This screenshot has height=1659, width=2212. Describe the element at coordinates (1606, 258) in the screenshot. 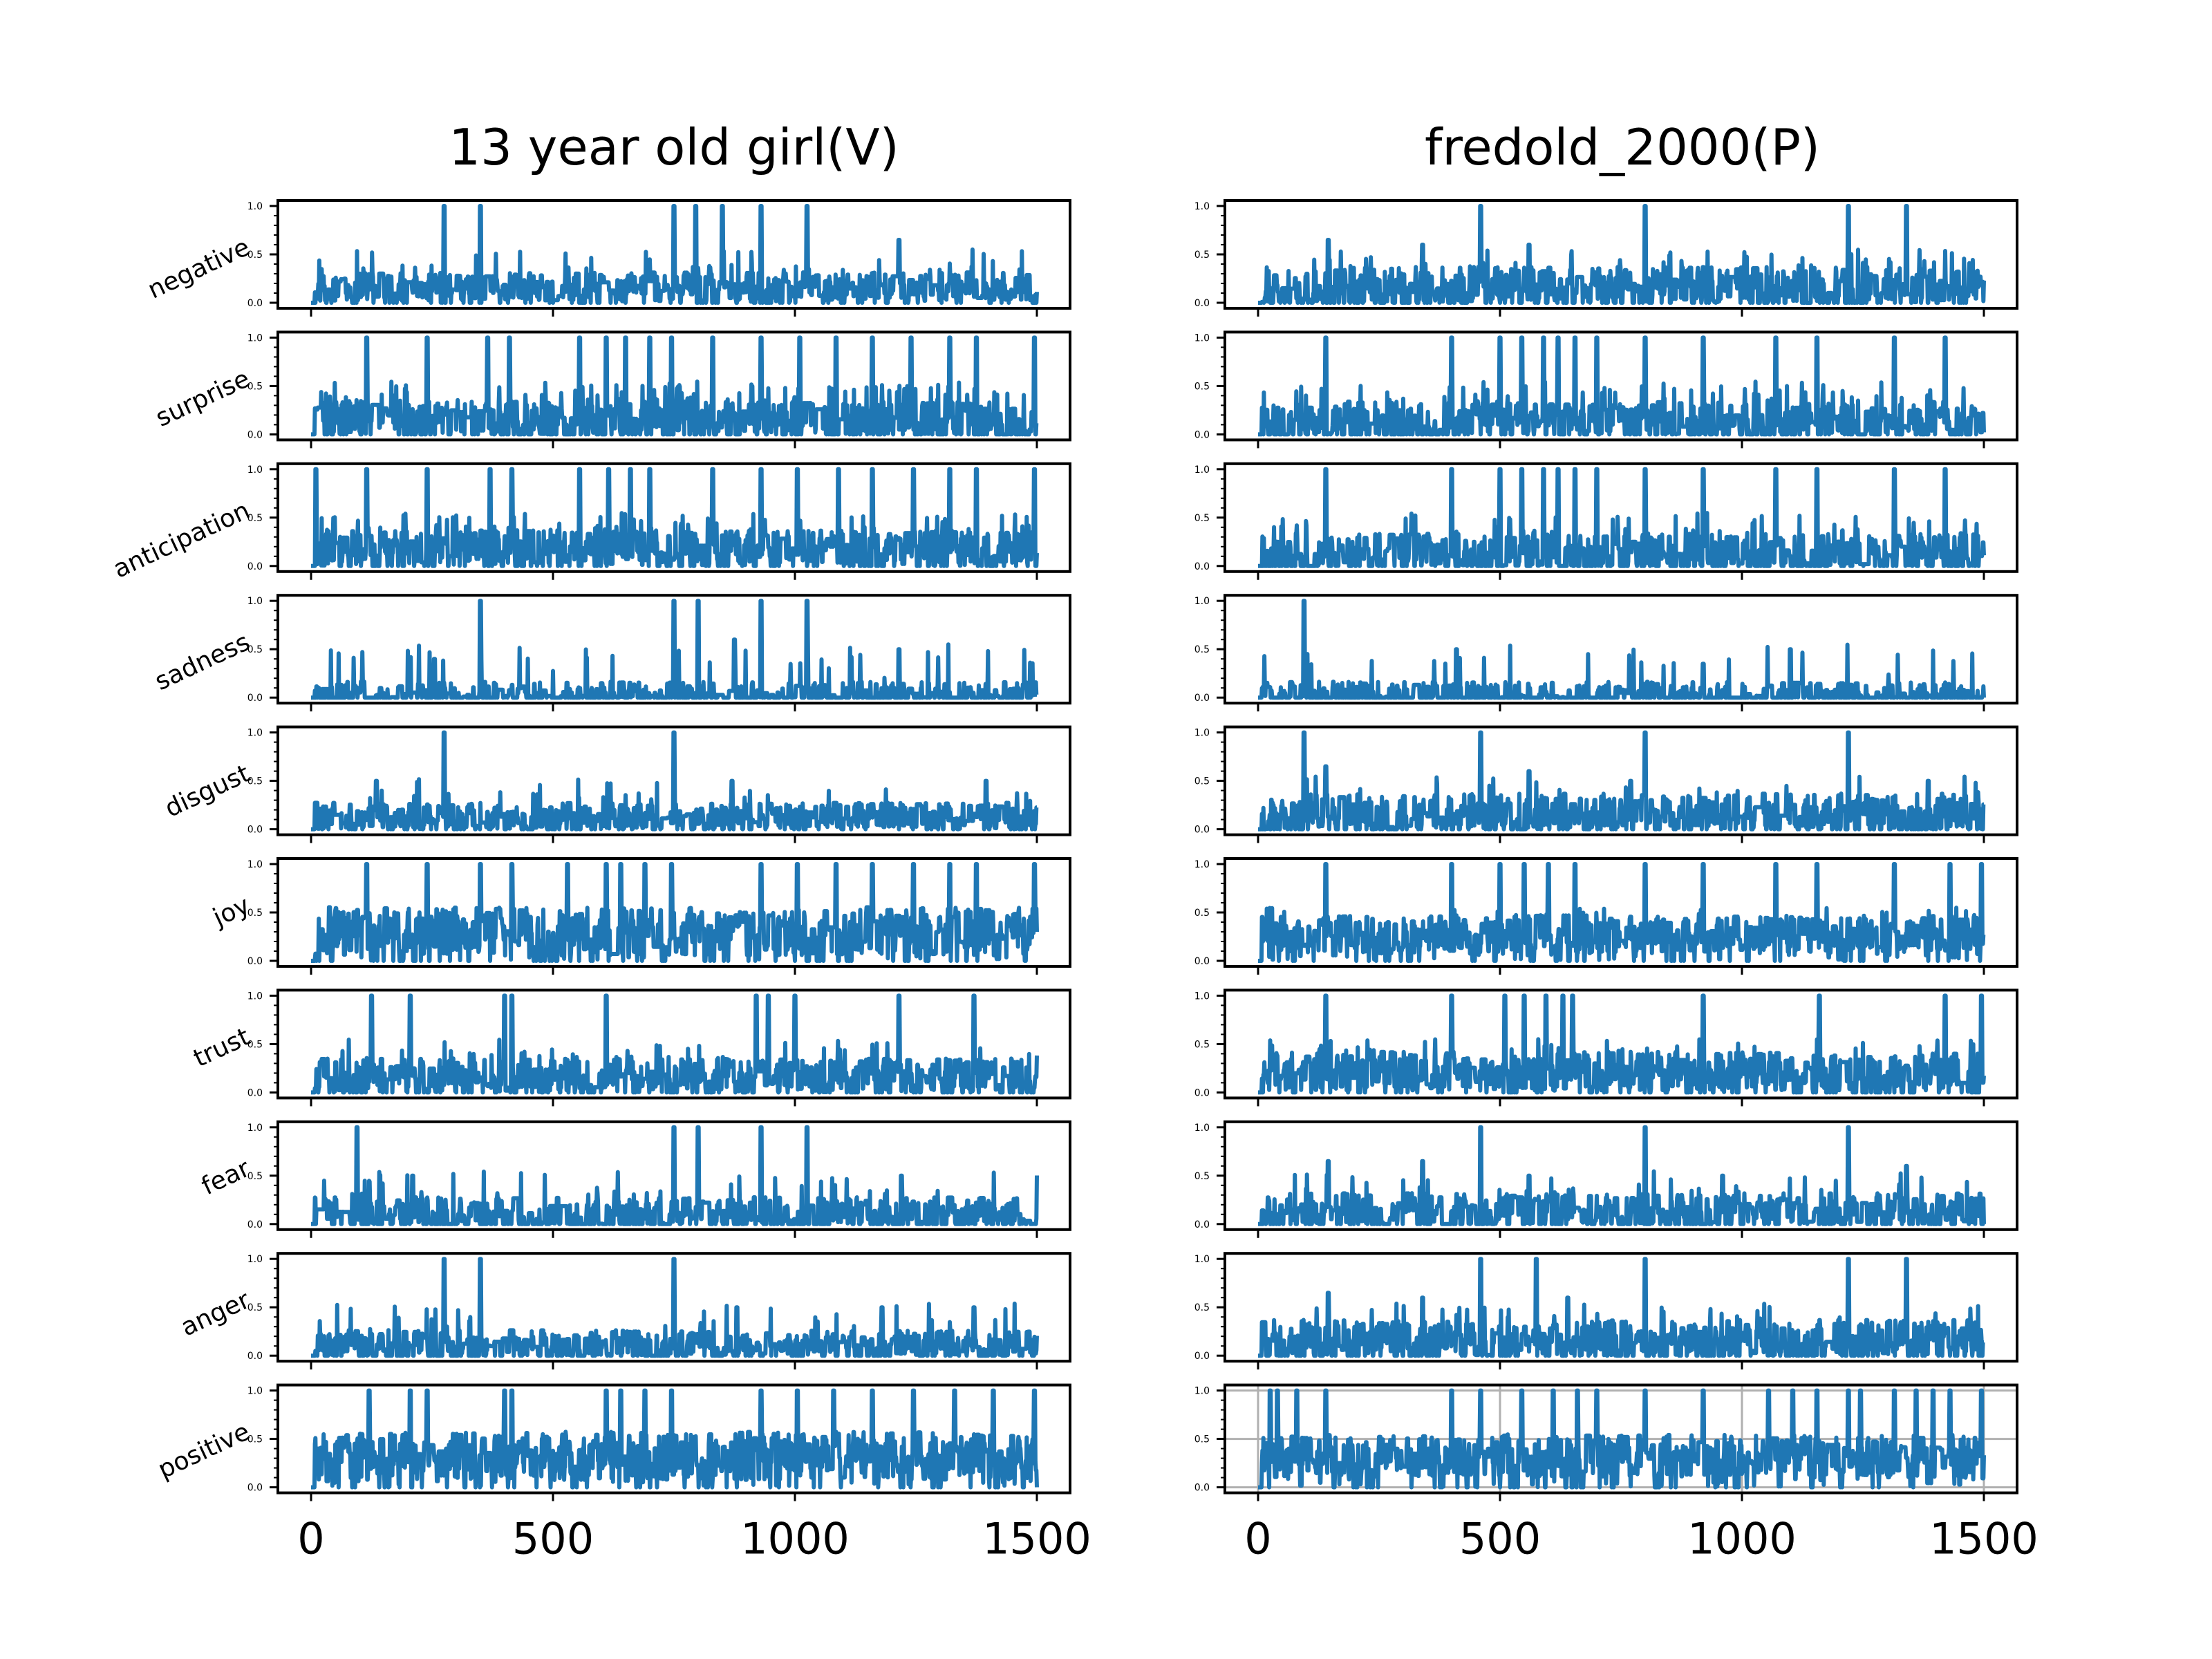

I see `panel-right-negative: 0.0 0.5 1.0` at that location.